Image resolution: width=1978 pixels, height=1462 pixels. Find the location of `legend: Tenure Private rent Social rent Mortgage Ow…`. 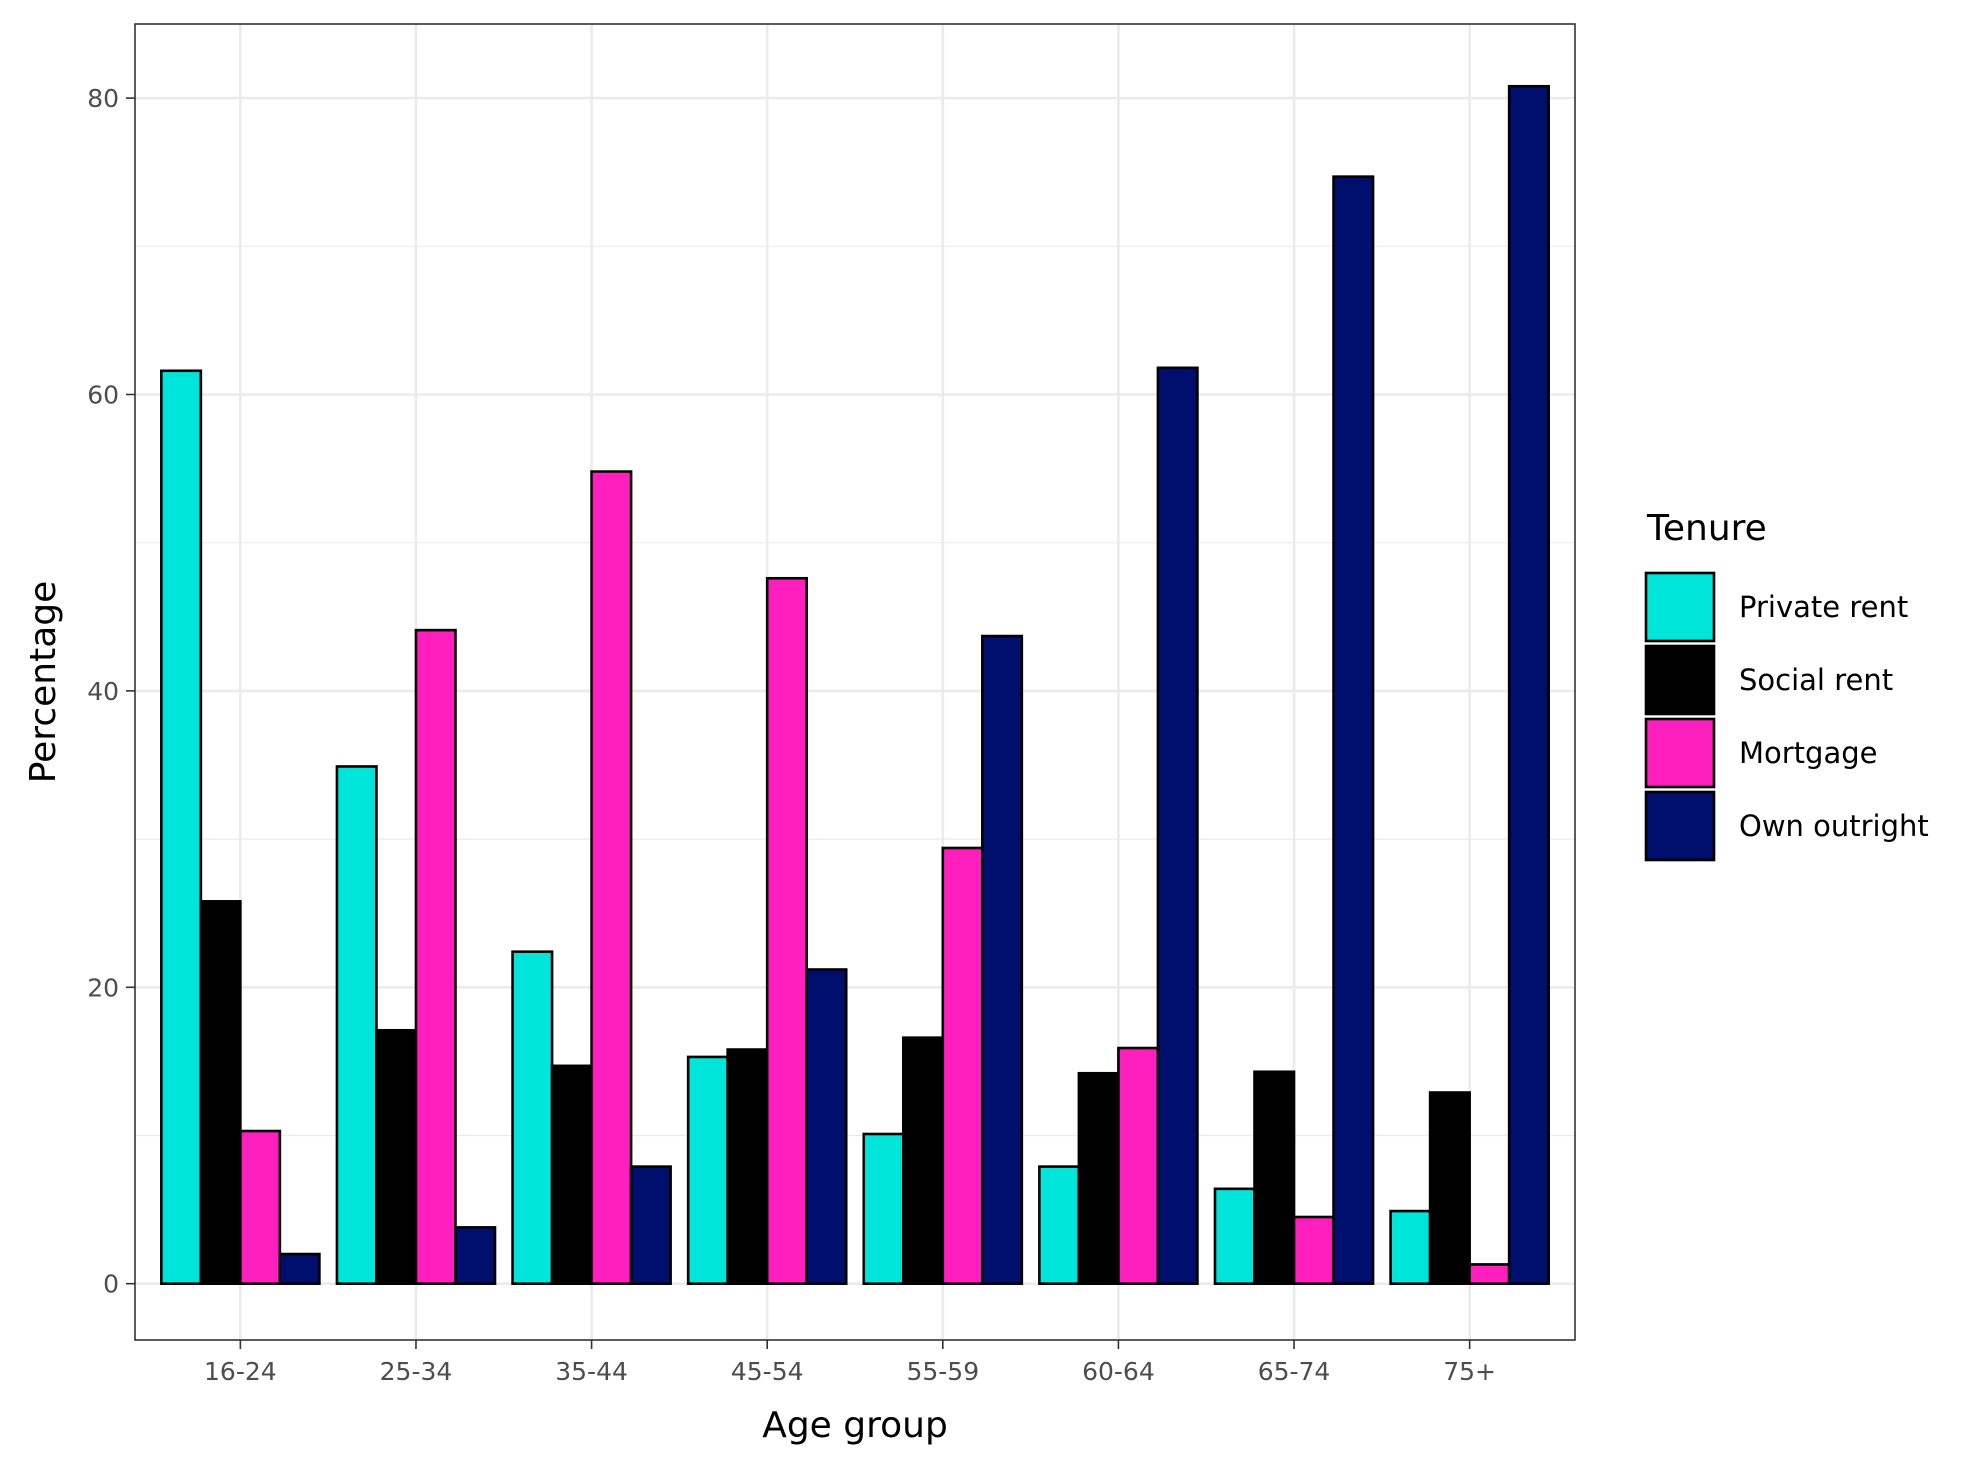

legend: Tenure Private rent Social rent Mortgage Ow… is located at coordinates (1786, 685).